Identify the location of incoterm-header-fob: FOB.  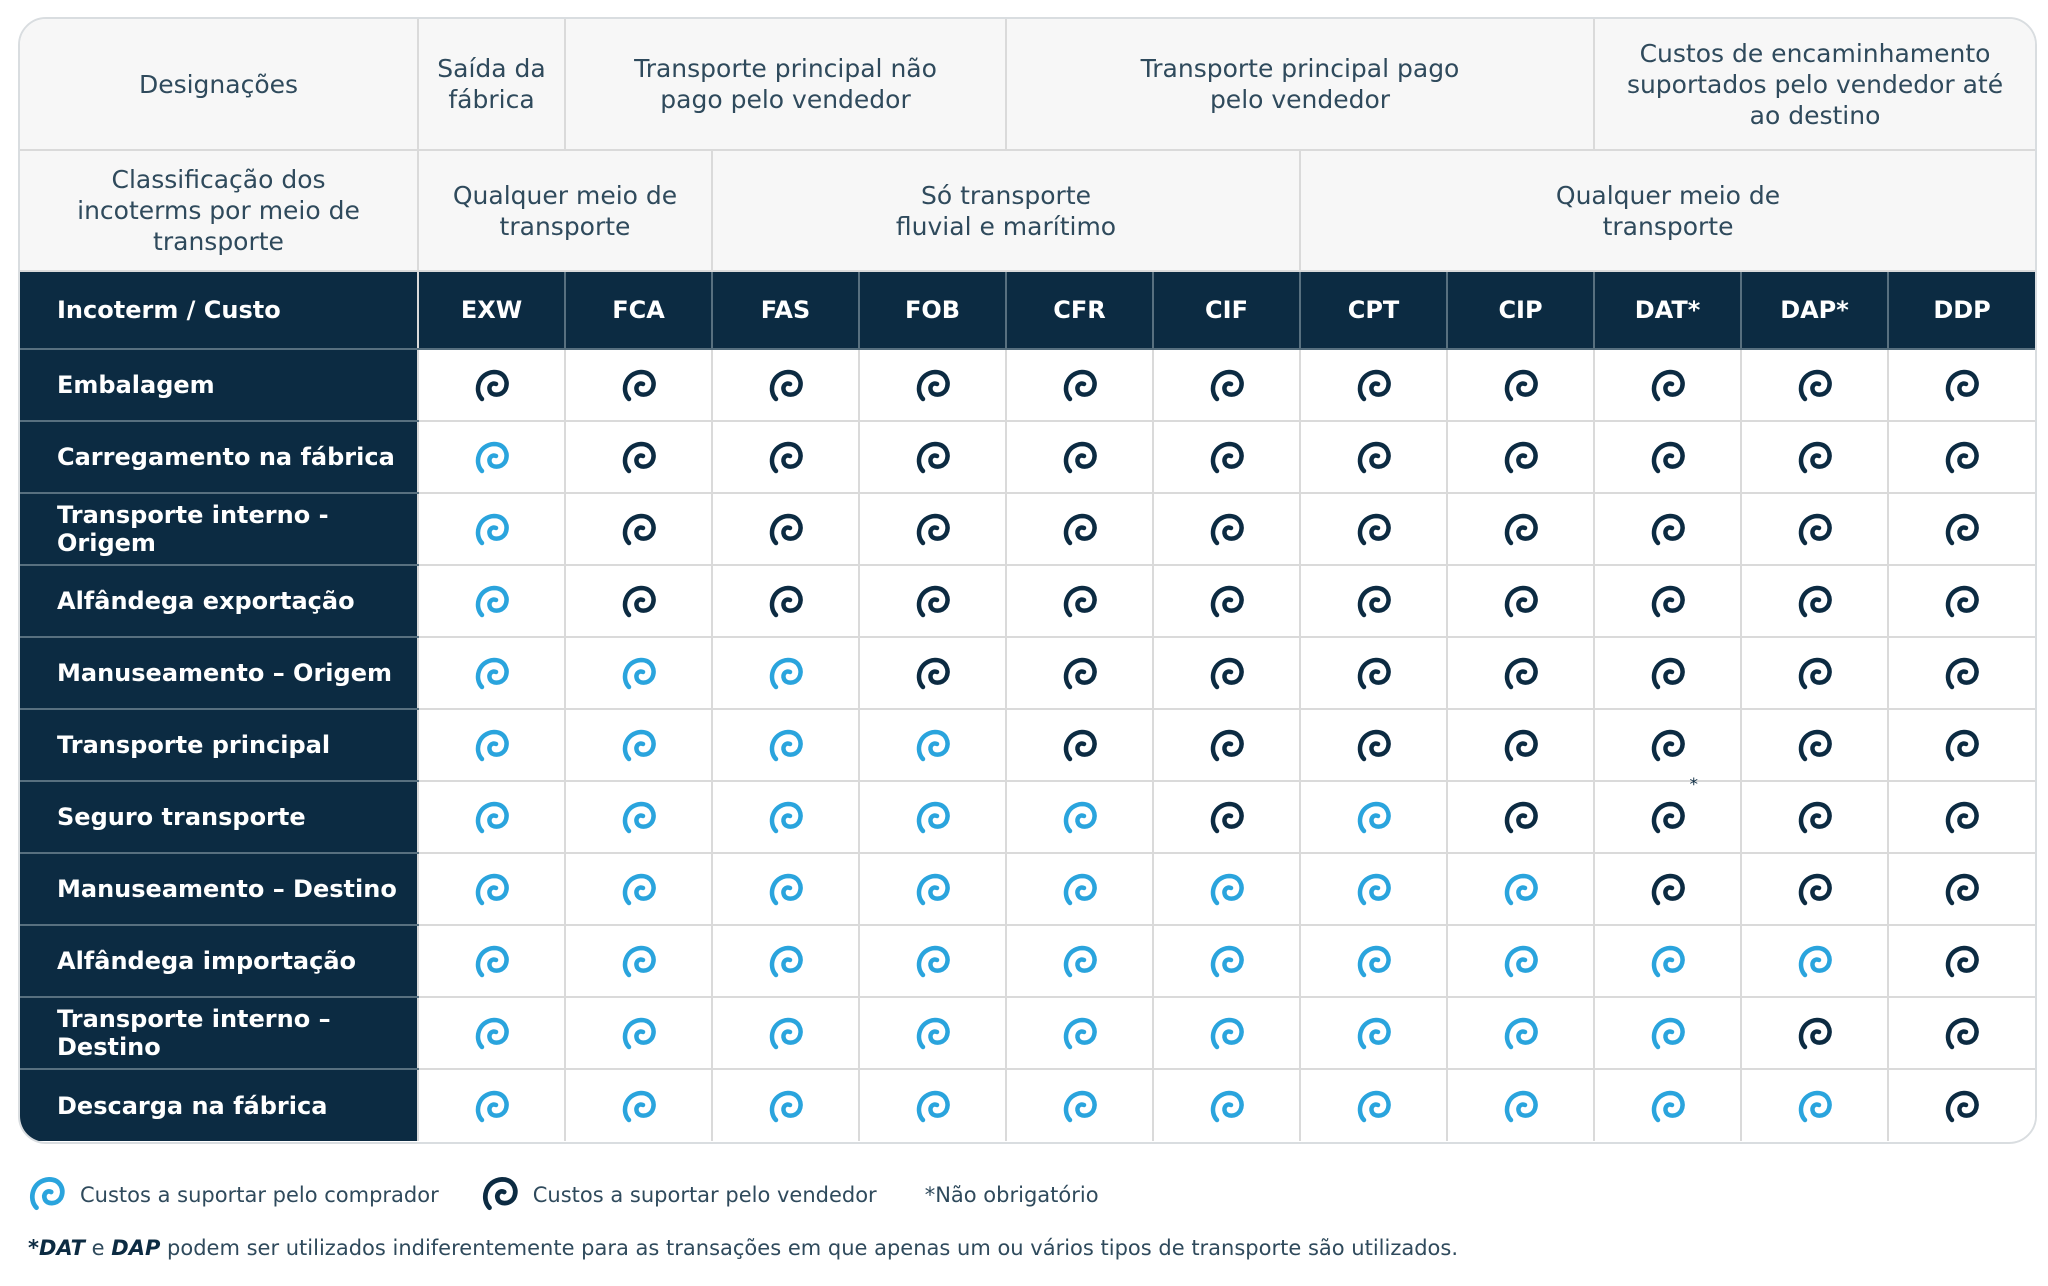
(933, 310).